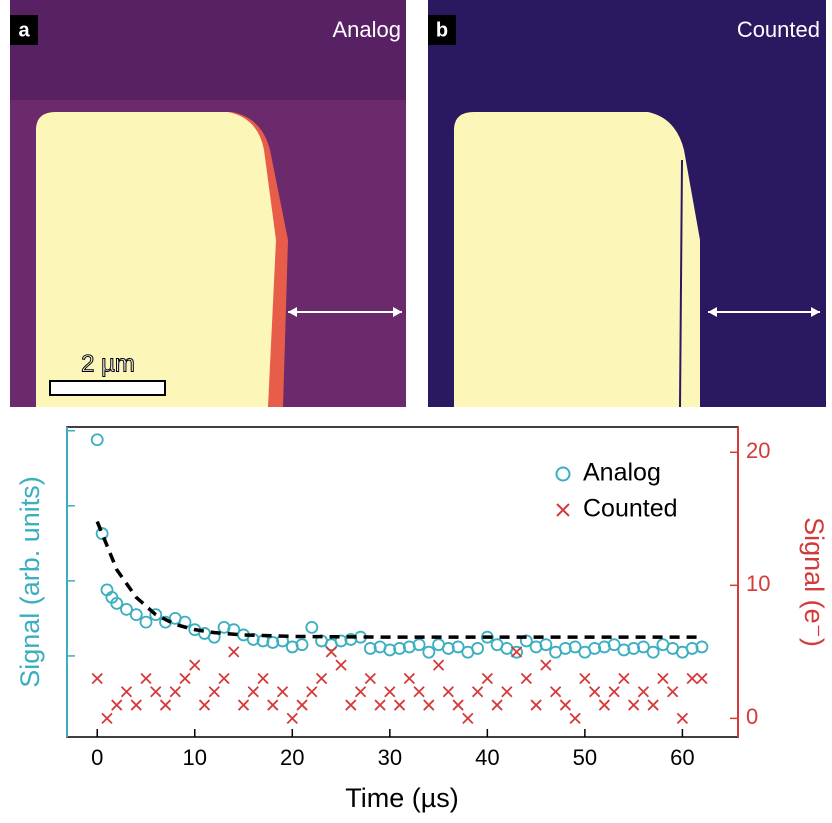 Image resolution: width=832 pixels, height=823 pixels. I want to click on x-tick-label: 30, so click(390, 757).